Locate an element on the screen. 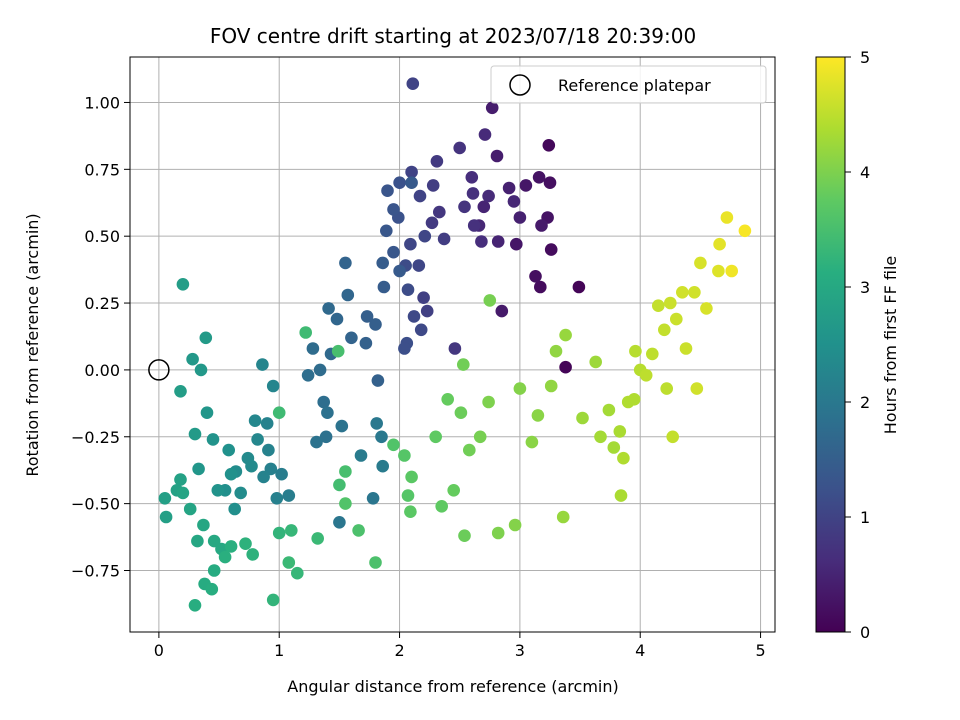  colorbar-ticks: 0 1 2 3 4 5 is located at coordinates (857, 345).